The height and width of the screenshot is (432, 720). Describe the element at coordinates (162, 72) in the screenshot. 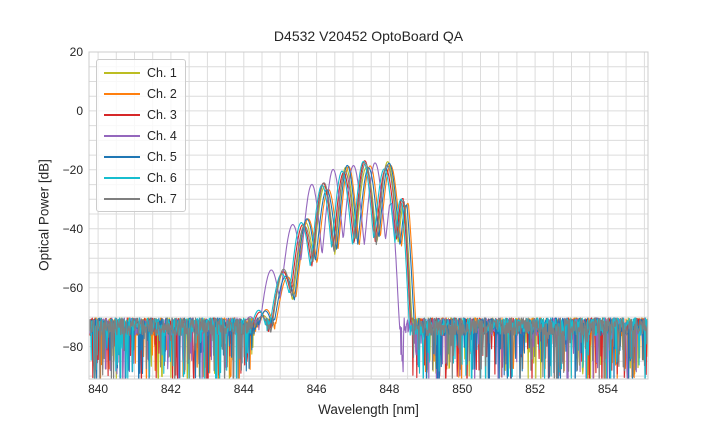

I see `legend-item-label: Ch. 1` at that location.